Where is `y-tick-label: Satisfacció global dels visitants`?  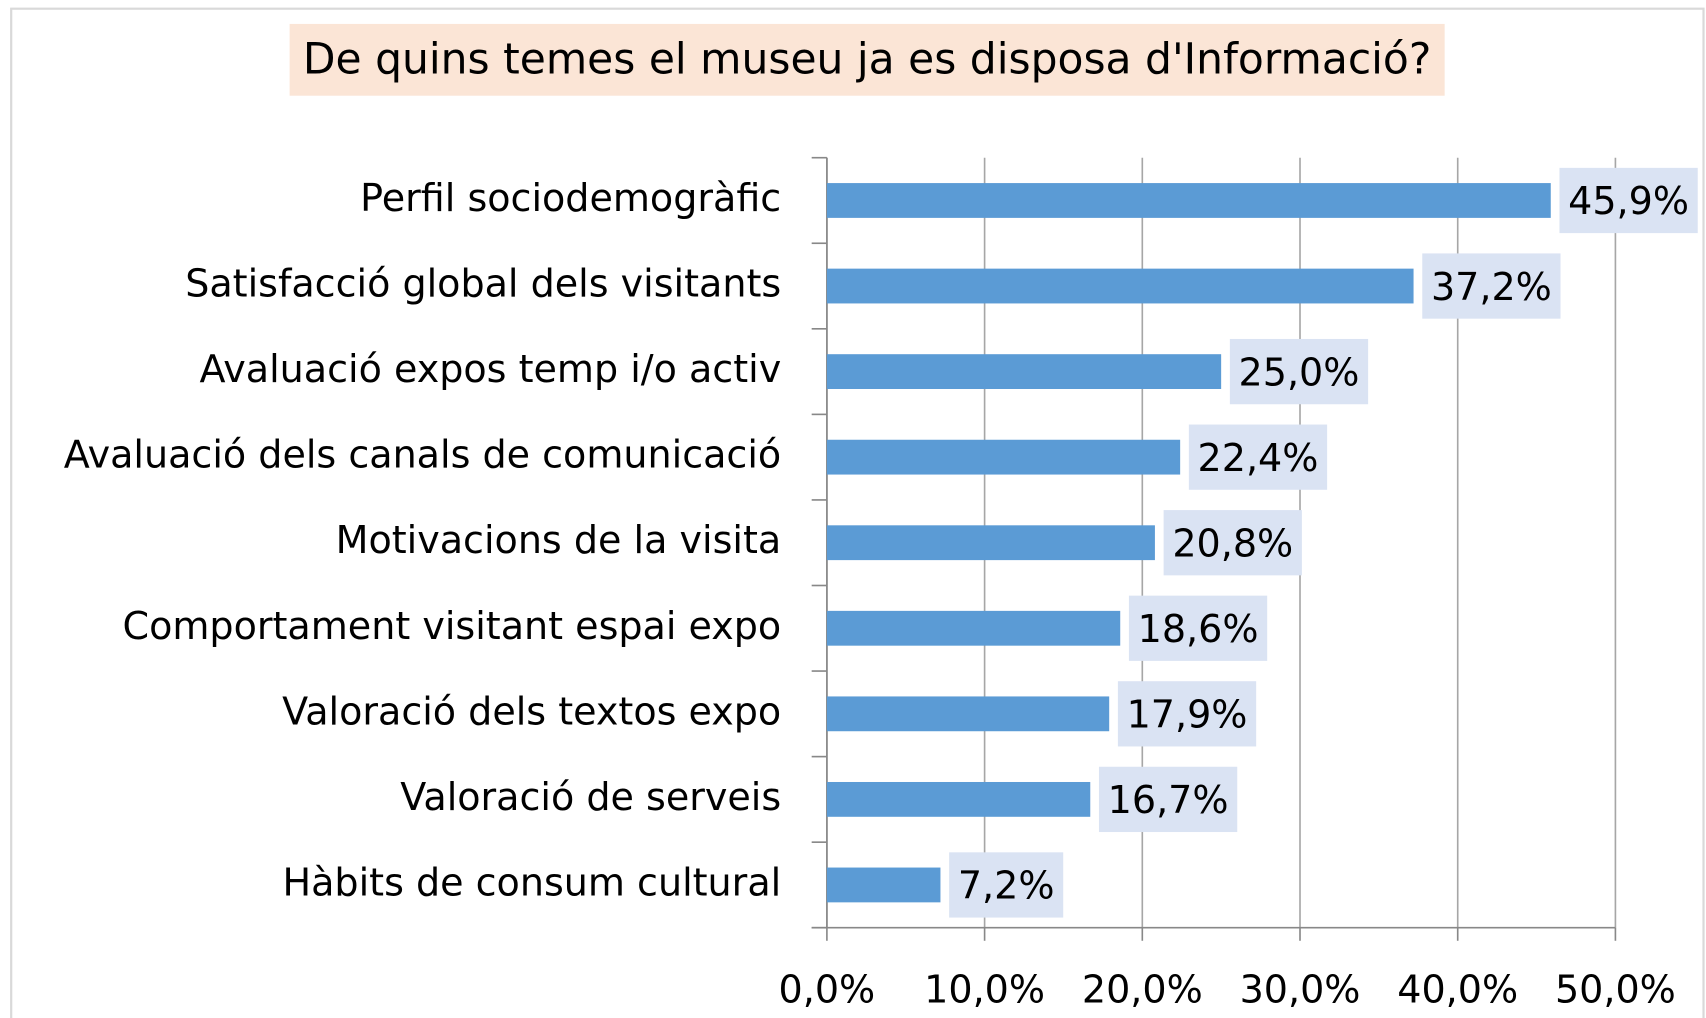 y-tick-label: Satisfacció global dels visitants is located at coordinates (483, 284).